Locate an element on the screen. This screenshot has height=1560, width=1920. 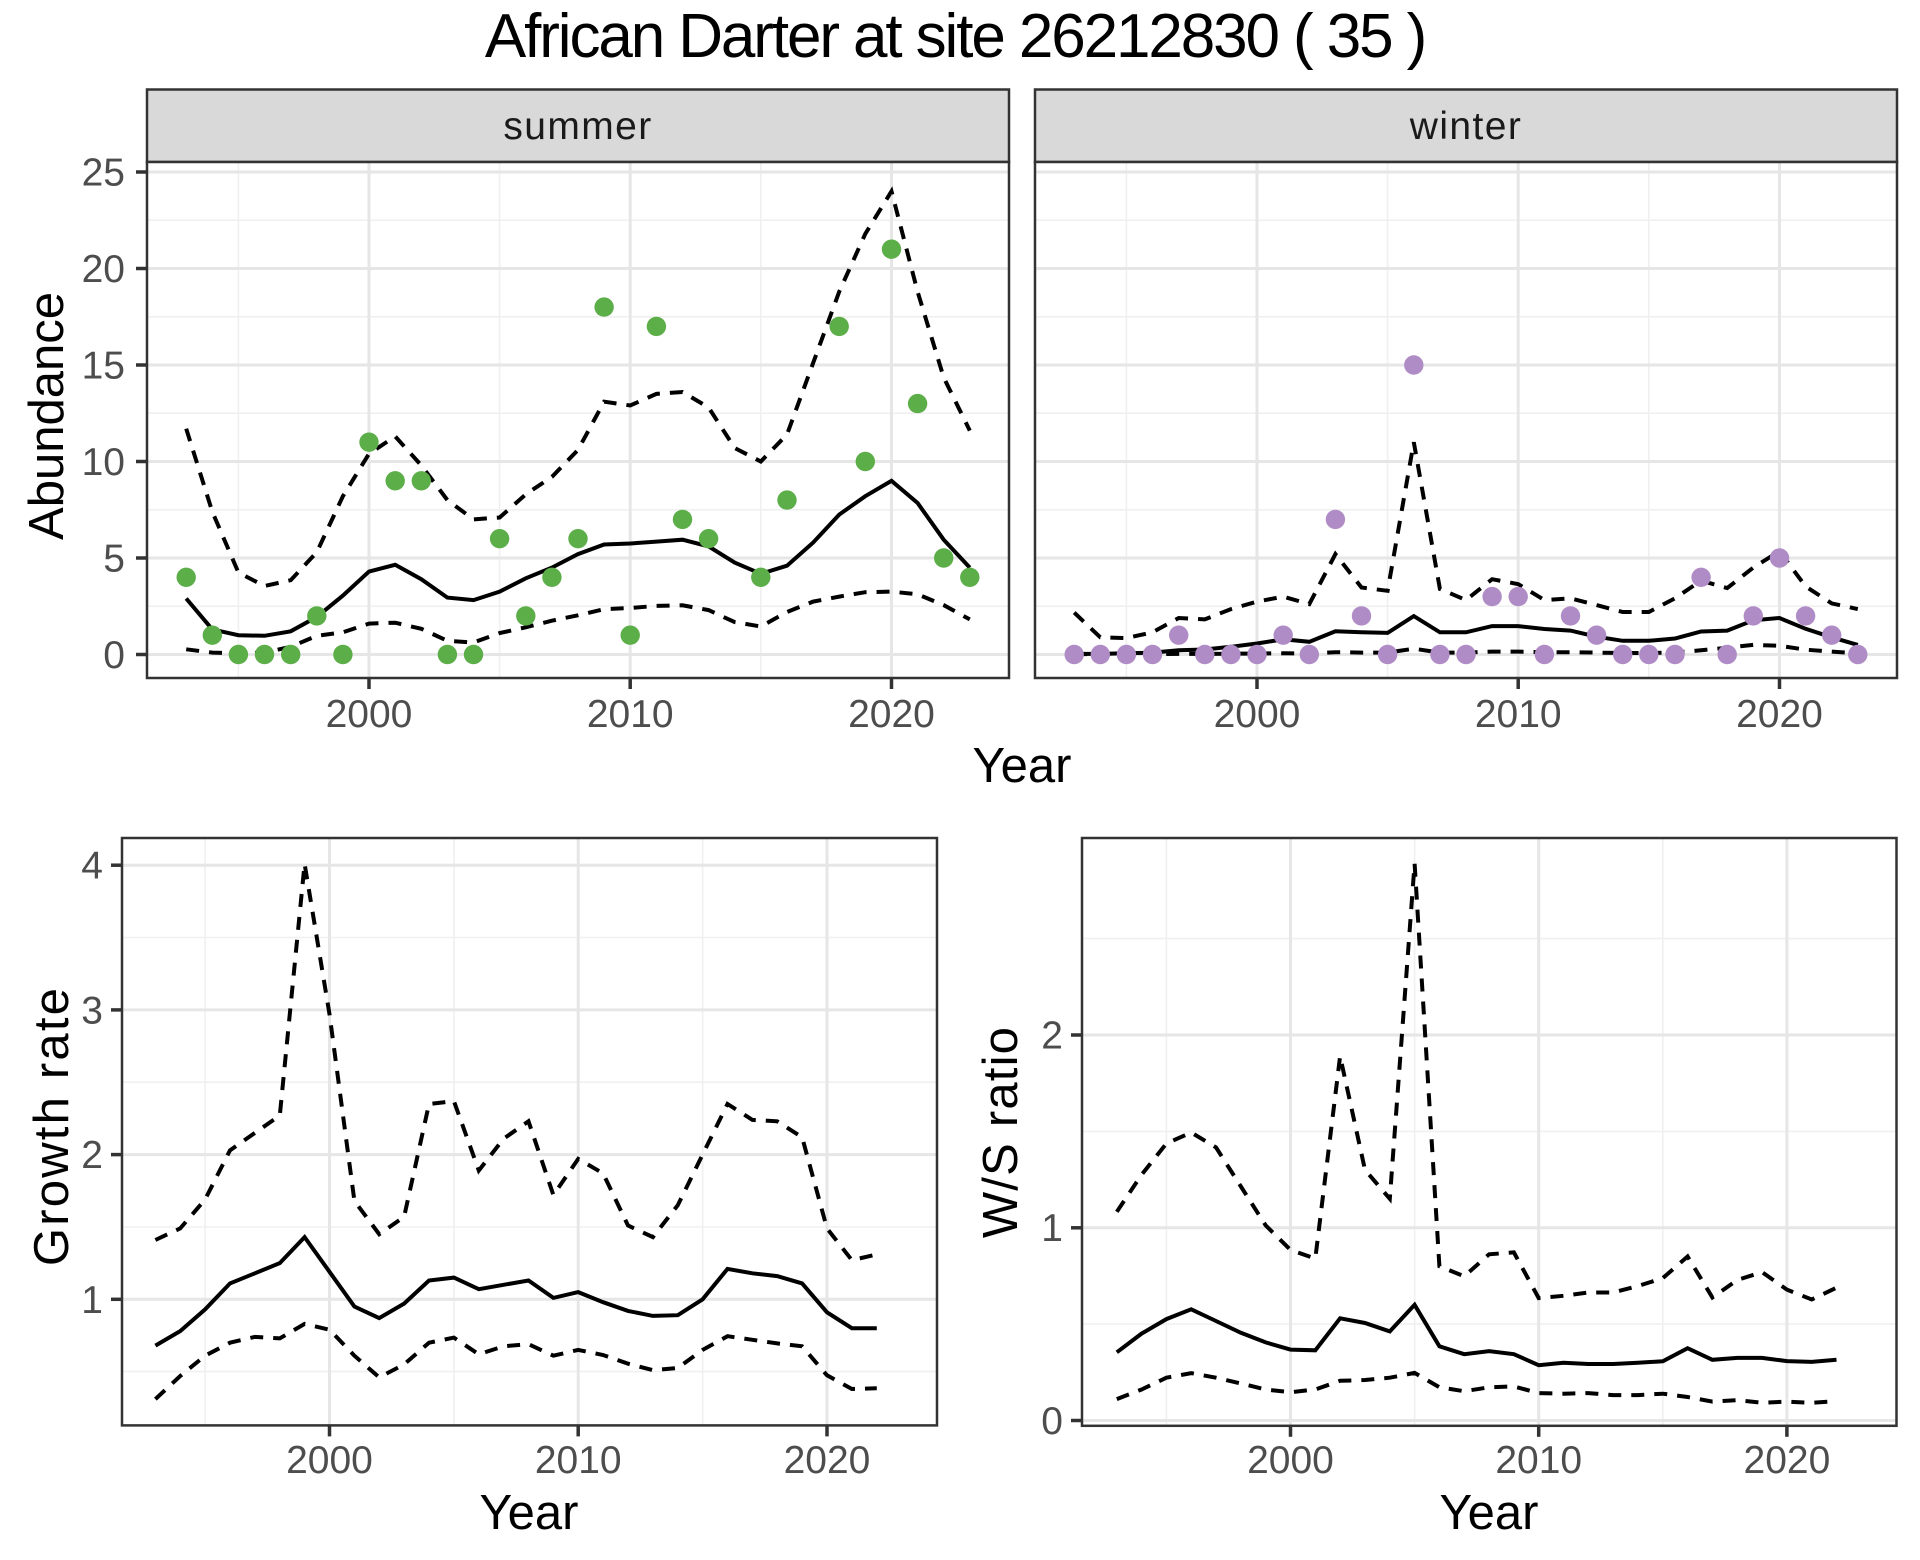
svg-text: 3 is located at coordinates (92, 1010).